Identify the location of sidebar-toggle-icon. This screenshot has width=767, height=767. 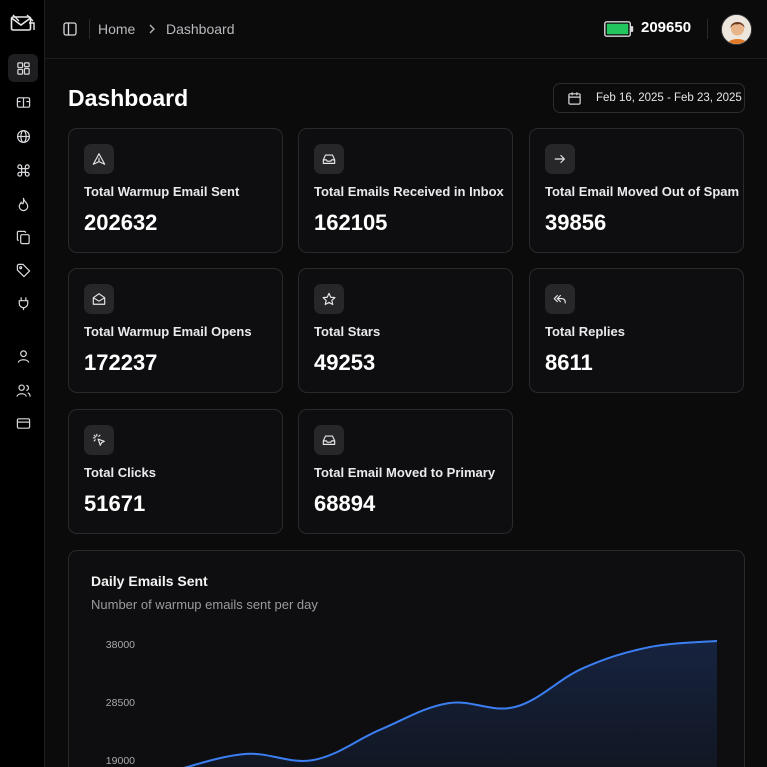
(70, 29).